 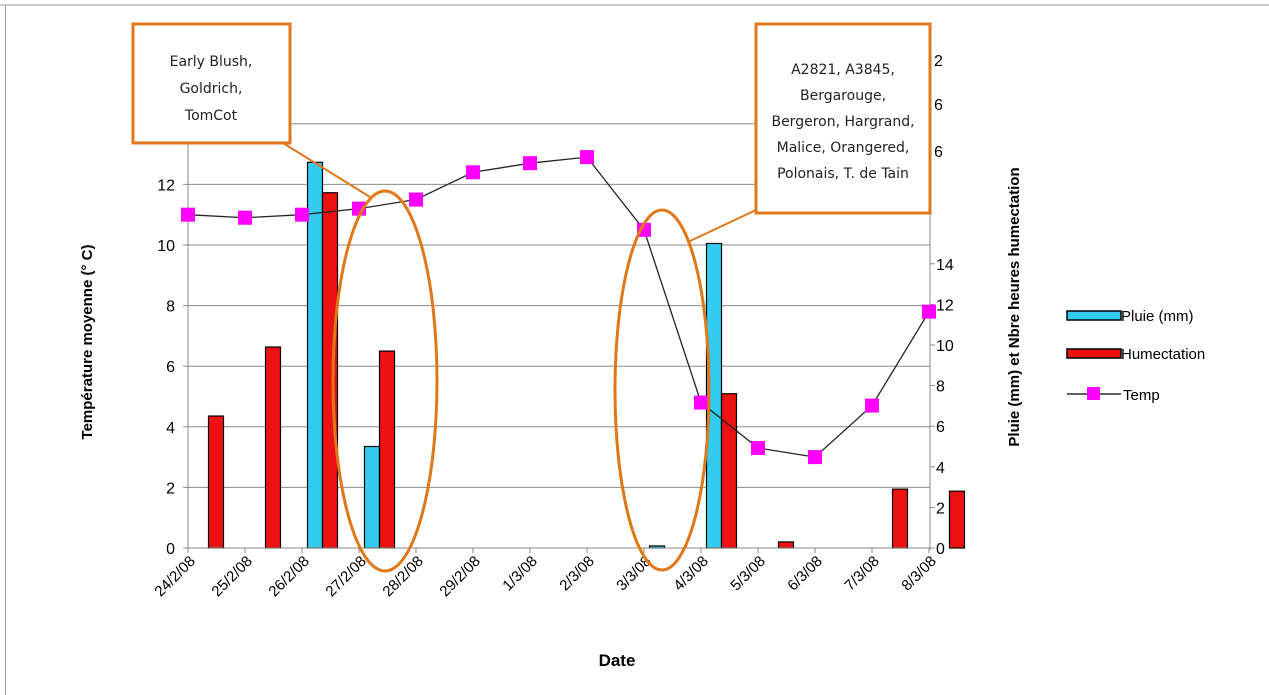 I want to click on legend-swatch-pluie, so click(x=1094, y=315).